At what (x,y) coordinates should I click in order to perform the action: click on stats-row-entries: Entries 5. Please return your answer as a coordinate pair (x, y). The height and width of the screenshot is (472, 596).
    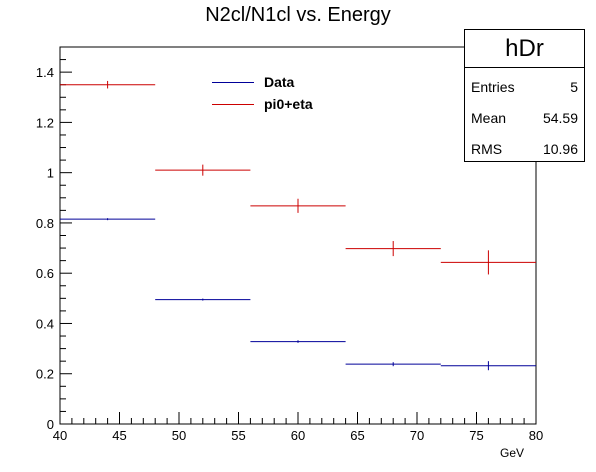
    Looking at the image, I should click on (524, 83).